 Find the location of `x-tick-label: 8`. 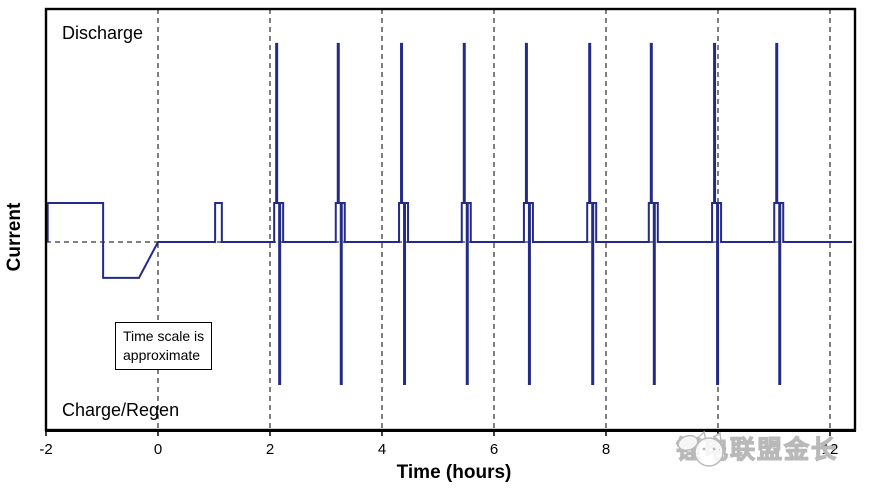

x-tick-label: 8 is located at coordinates (606, 449).